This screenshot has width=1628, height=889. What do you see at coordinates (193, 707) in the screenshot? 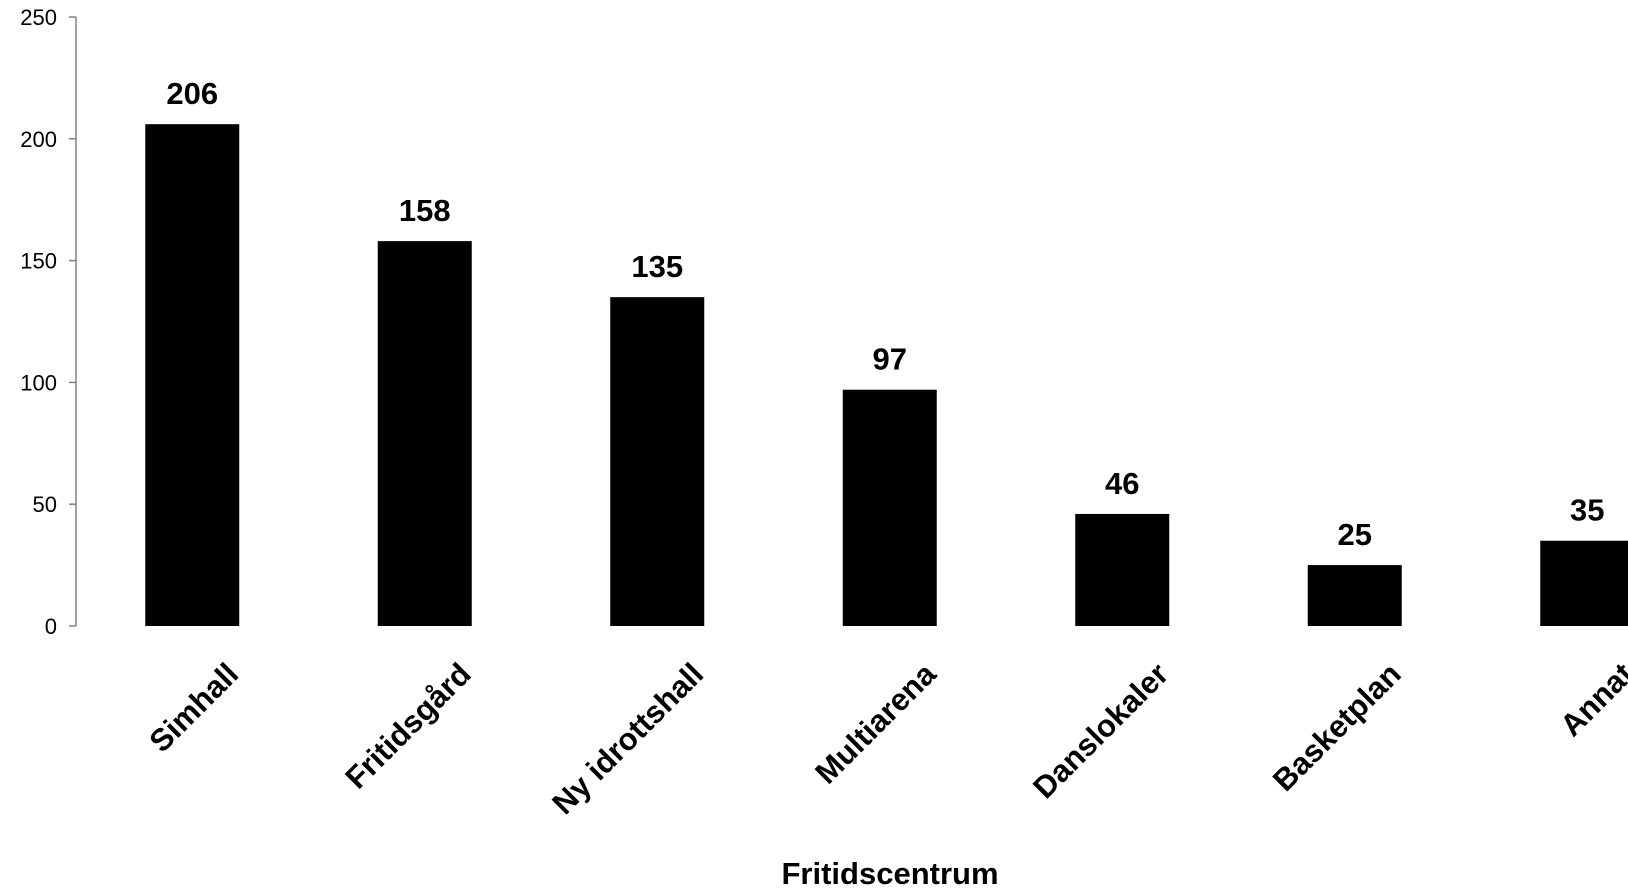
I see `x-tick-label: Simhall` at bounding box center [193, 707].